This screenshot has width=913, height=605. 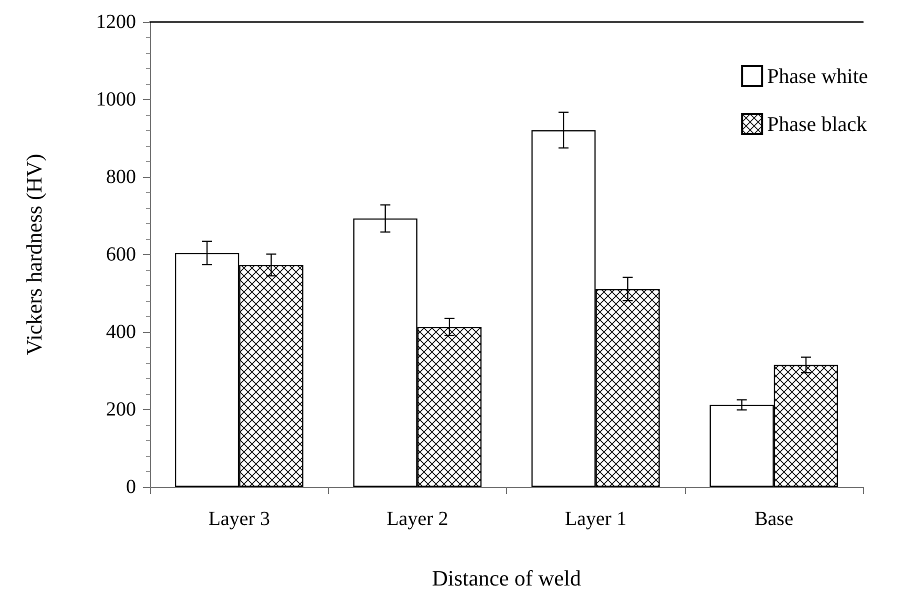 What do you see at coordinates (817, 76) in the screenshot?
I see `legend-label: Phase white` at bounding box center [817, 76].